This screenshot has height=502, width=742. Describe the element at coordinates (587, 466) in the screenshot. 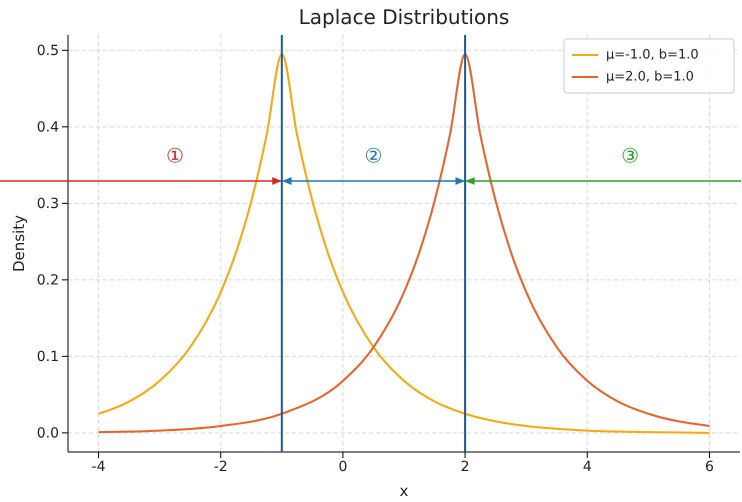

I see `x-tick-label: 4` at that location.